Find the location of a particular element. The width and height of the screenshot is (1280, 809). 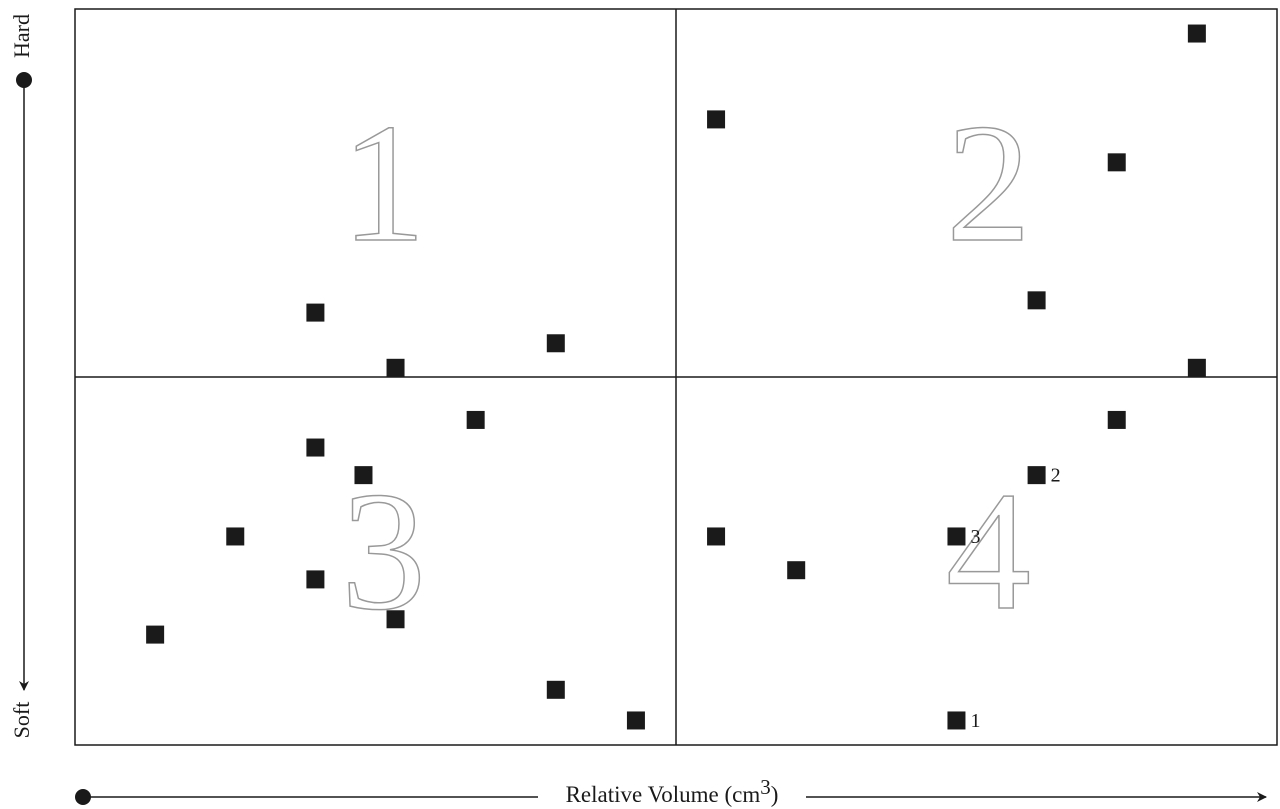

quadrant-label: 1 is located at coordinates (383, 183).